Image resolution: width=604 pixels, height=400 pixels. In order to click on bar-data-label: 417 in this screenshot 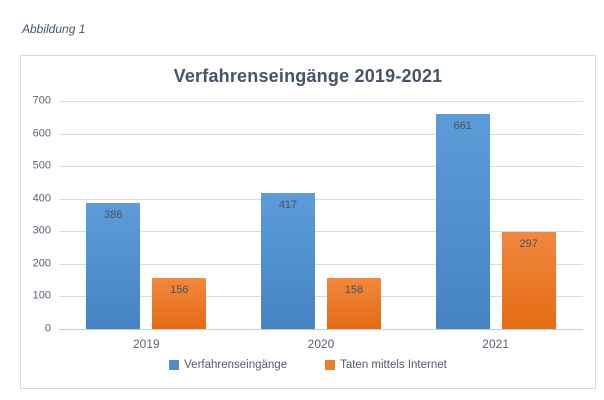, I will do `click(288, 205)`.